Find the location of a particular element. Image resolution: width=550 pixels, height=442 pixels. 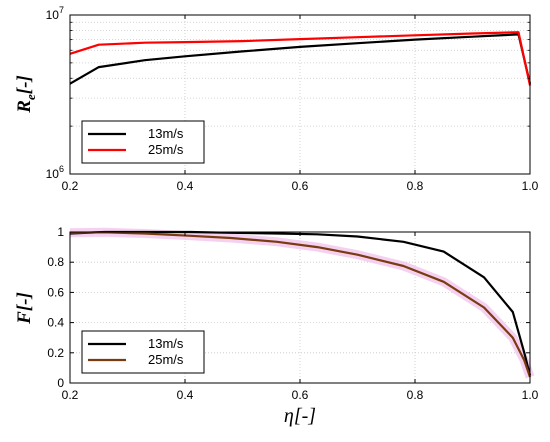

top-x-tick-label: 0.8 is located at coordinates (415, 186).